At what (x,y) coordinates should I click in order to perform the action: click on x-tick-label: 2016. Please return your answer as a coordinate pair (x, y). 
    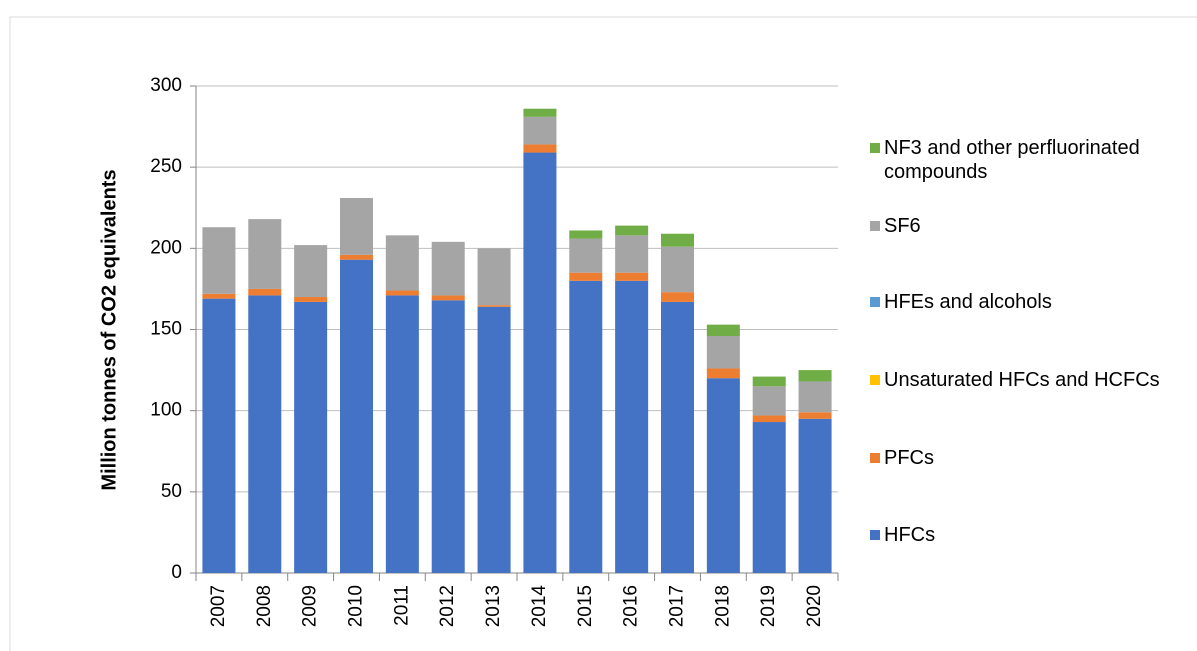
    Looking at the image, I should click on (631, 606).